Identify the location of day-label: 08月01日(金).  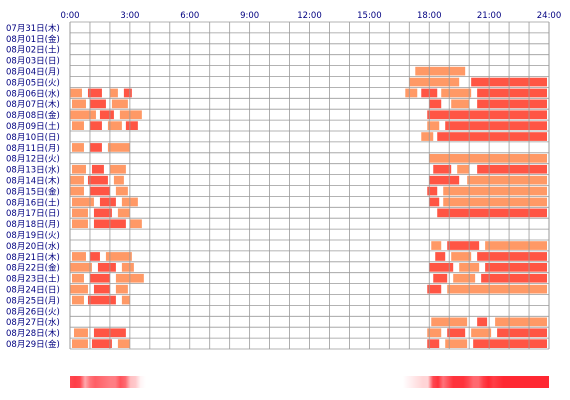
(33, 39).